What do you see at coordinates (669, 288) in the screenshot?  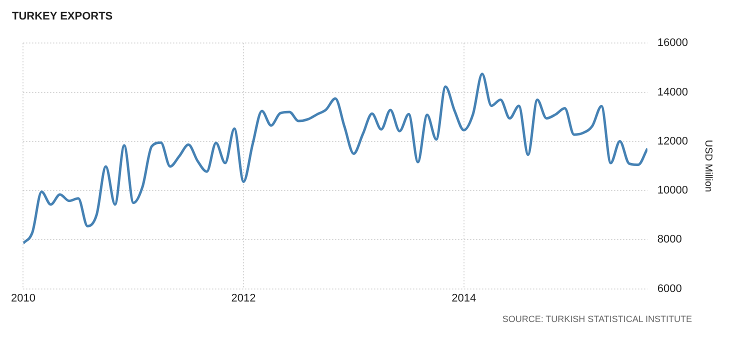 I see `y-tick-label: 6000` at bounding box center [669, 288].